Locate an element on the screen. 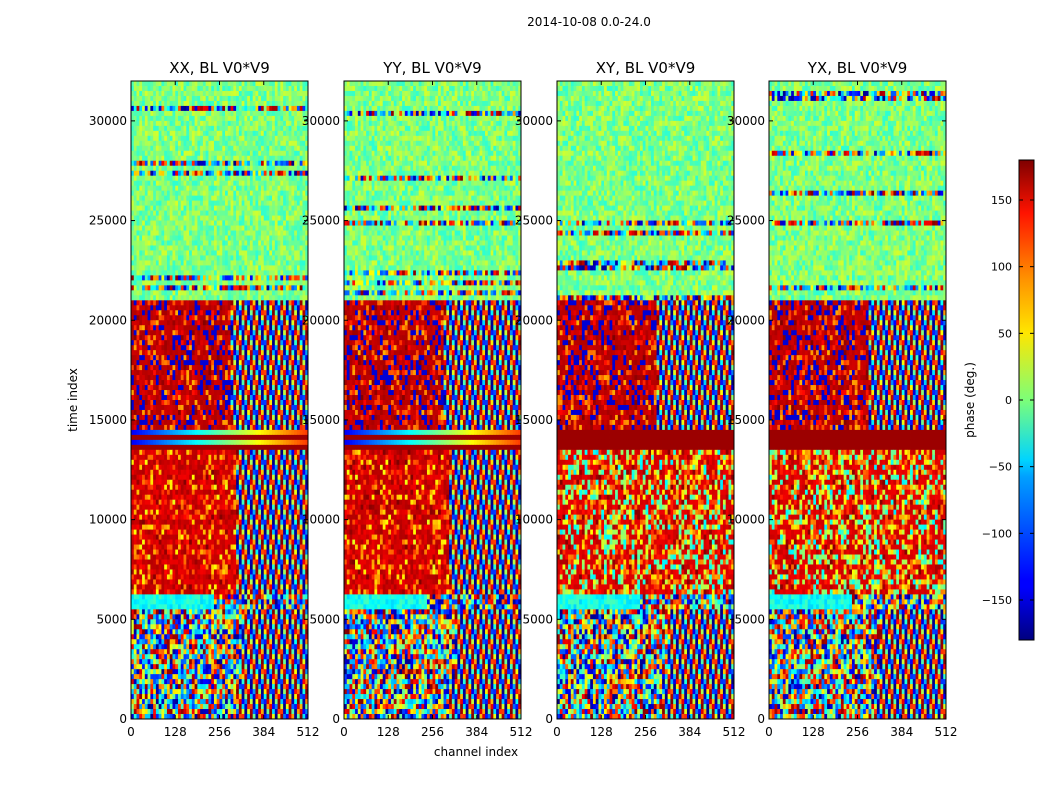 The width and height of the screenshot is (1050, 800). panel-title: XY, BL V0*V9 is located at coordinates (646, 68).